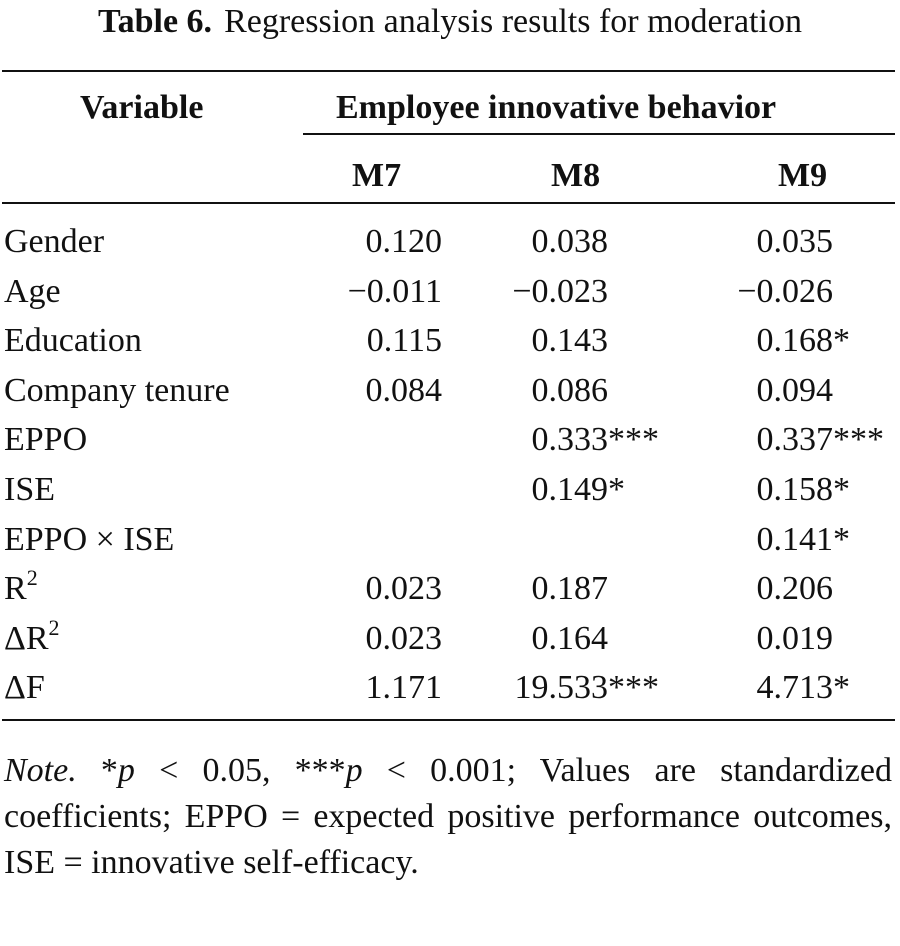 Image resolution: width=900 pixels, height=946 pixels. I want to click on row-label-text: Education, so click(73, 341).